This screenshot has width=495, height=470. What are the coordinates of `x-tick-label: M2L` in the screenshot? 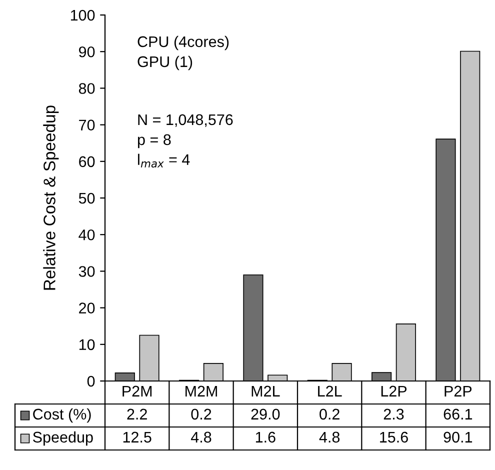 It's located at (266, 391).